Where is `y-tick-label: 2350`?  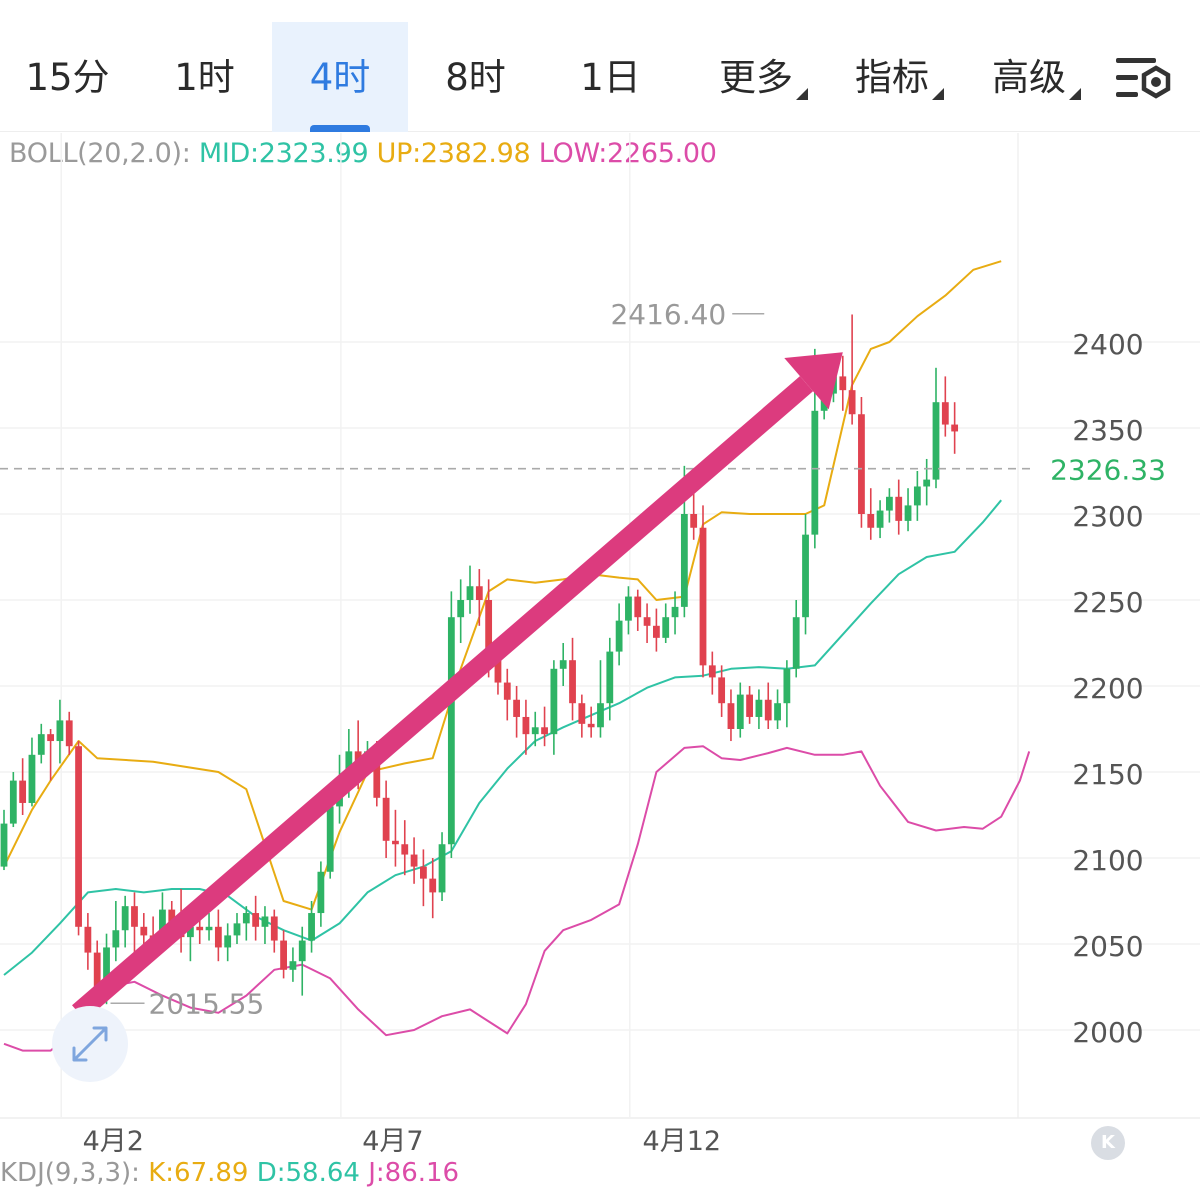 y-tick-label: 2350 is located at coordinates (1107, 430).